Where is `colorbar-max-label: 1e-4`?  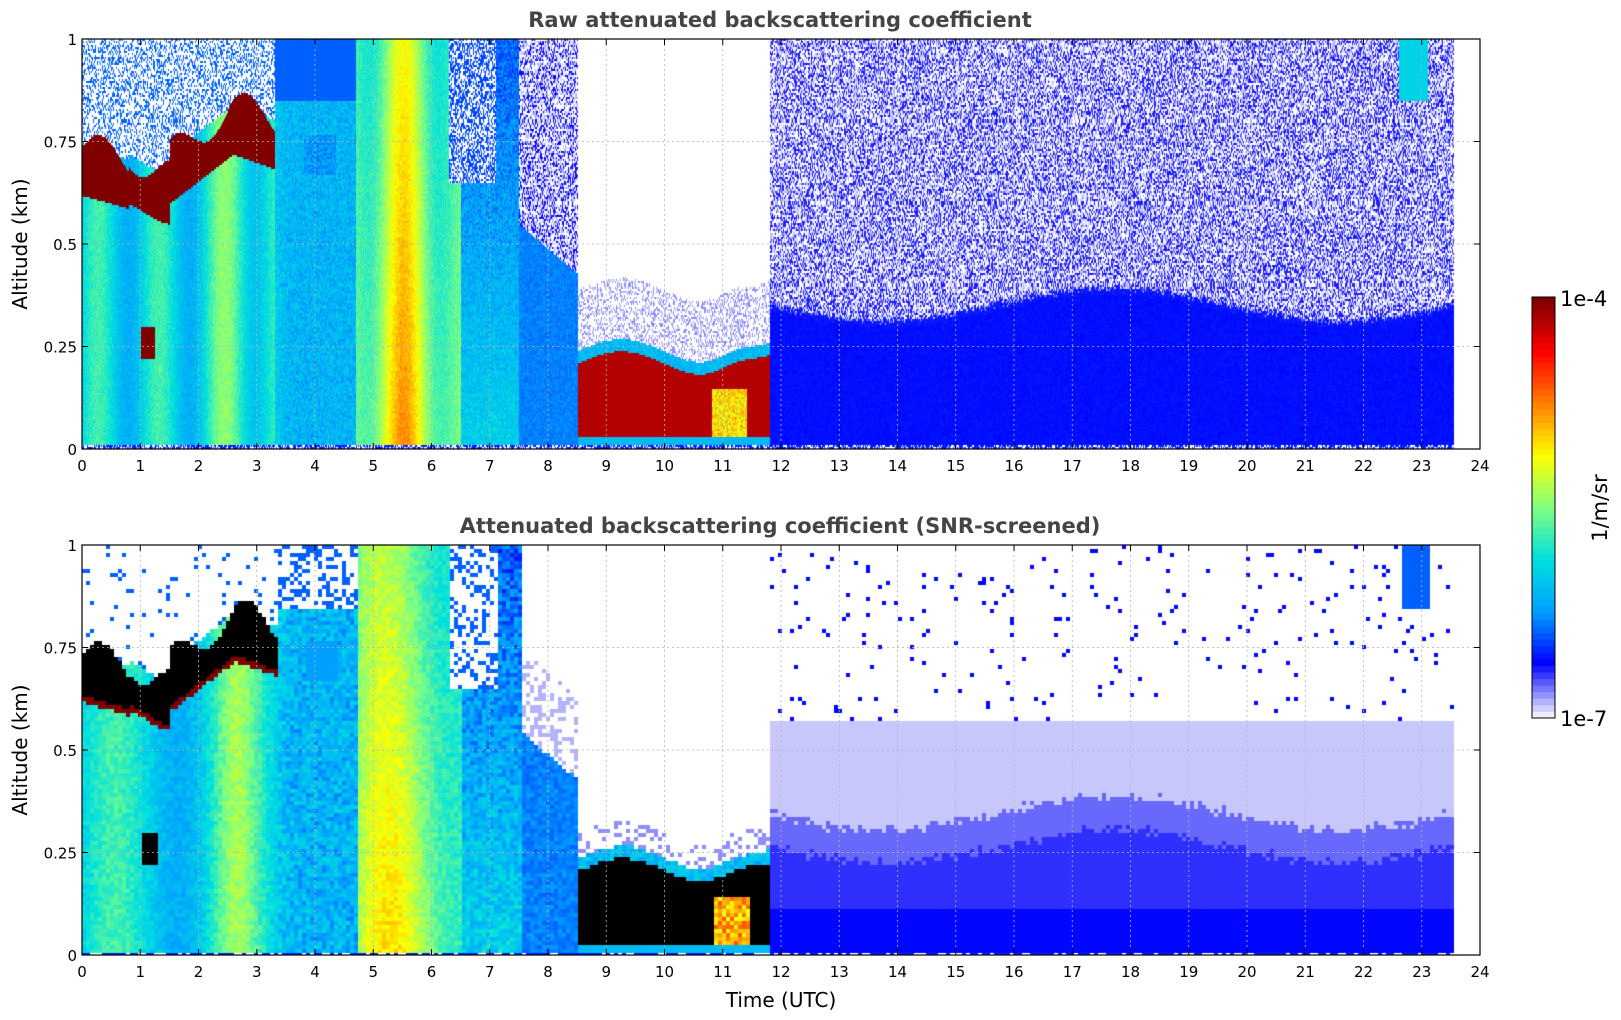 colorbar-max-label: 1e-4 is located at coordinates (1583, 299).